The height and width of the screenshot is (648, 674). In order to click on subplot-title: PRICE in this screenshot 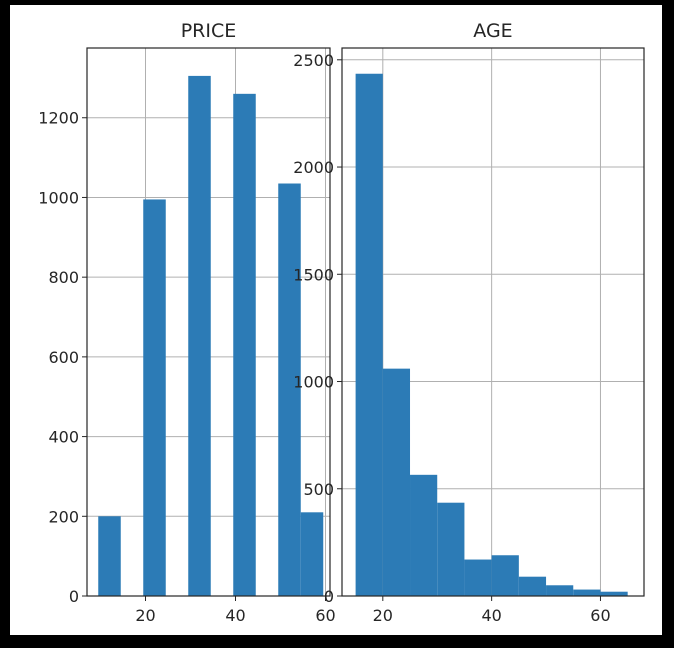, I will do `click(209, 31)`.